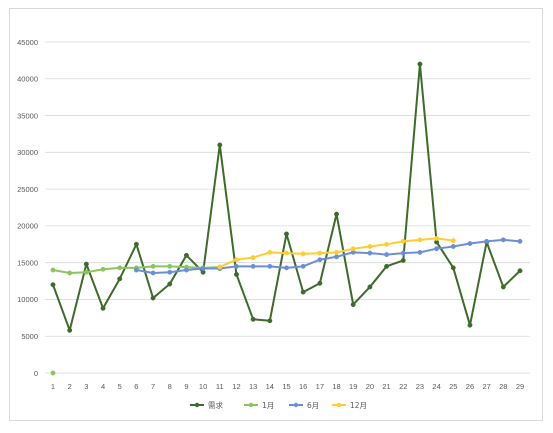 This screenshot has width=553, height=433. What do you see at coordinates (153, 273) in the screenshot?
I see `data-point-s2-c6` at bounding box center [153, 273].